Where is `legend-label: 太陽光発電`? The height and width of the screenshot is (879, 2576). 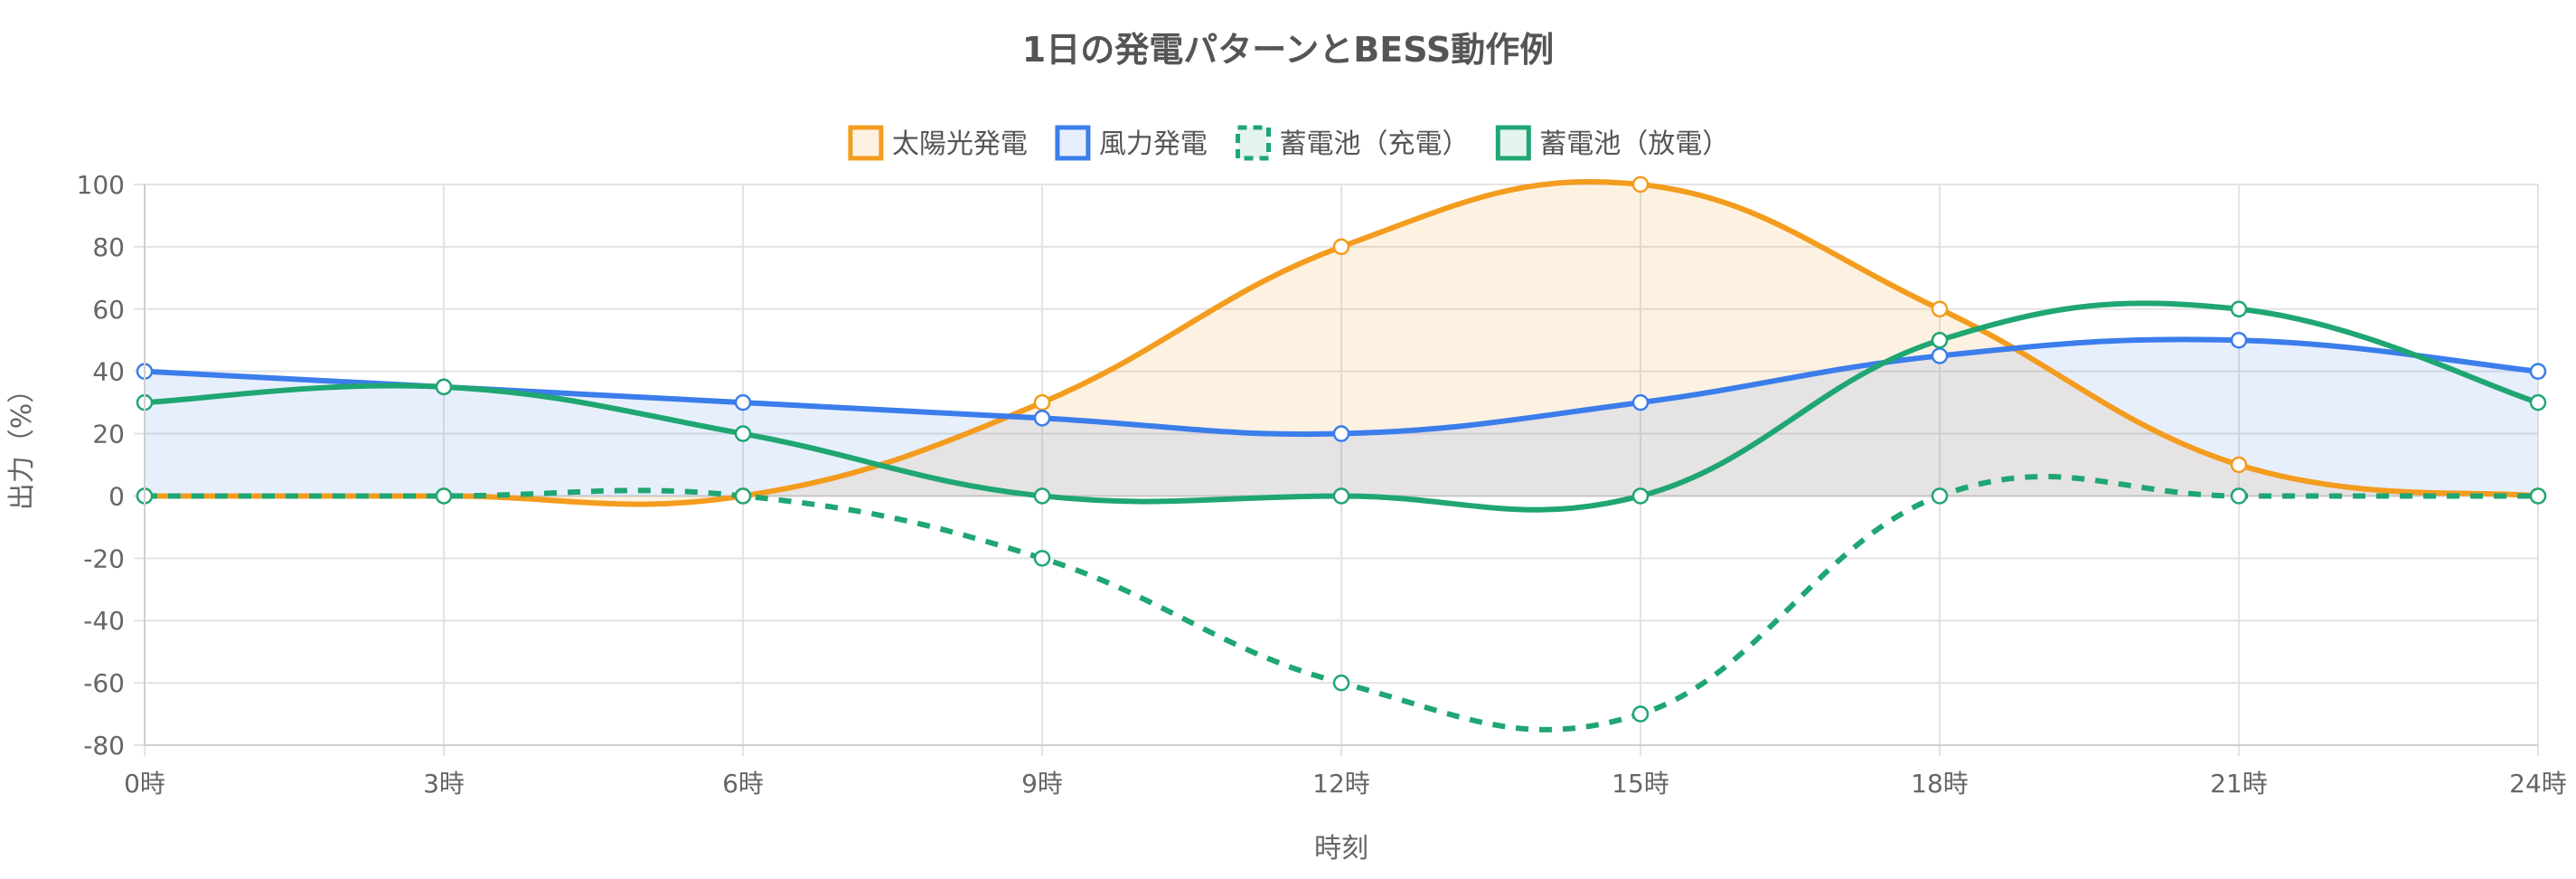 legend-label: 太陽光発電 is located at coordinates (960, 144).